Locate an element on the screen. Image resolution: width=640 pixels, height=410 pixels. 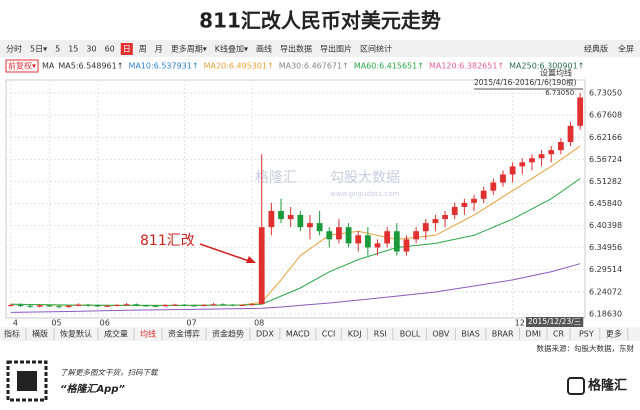
toolbar-item: 区间统计 is located at coordinates (376, 49).